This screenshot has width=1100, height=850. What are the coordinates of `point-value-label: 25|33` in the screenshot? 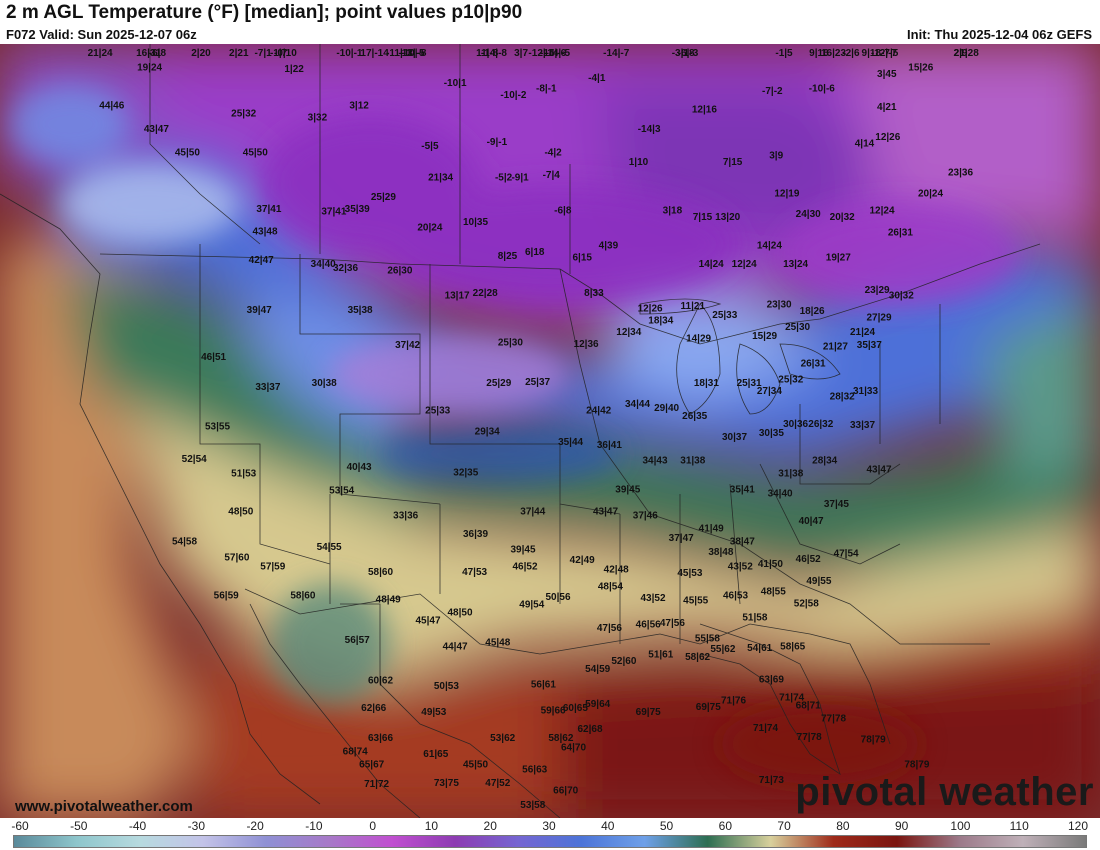 It's located at (437, 411).